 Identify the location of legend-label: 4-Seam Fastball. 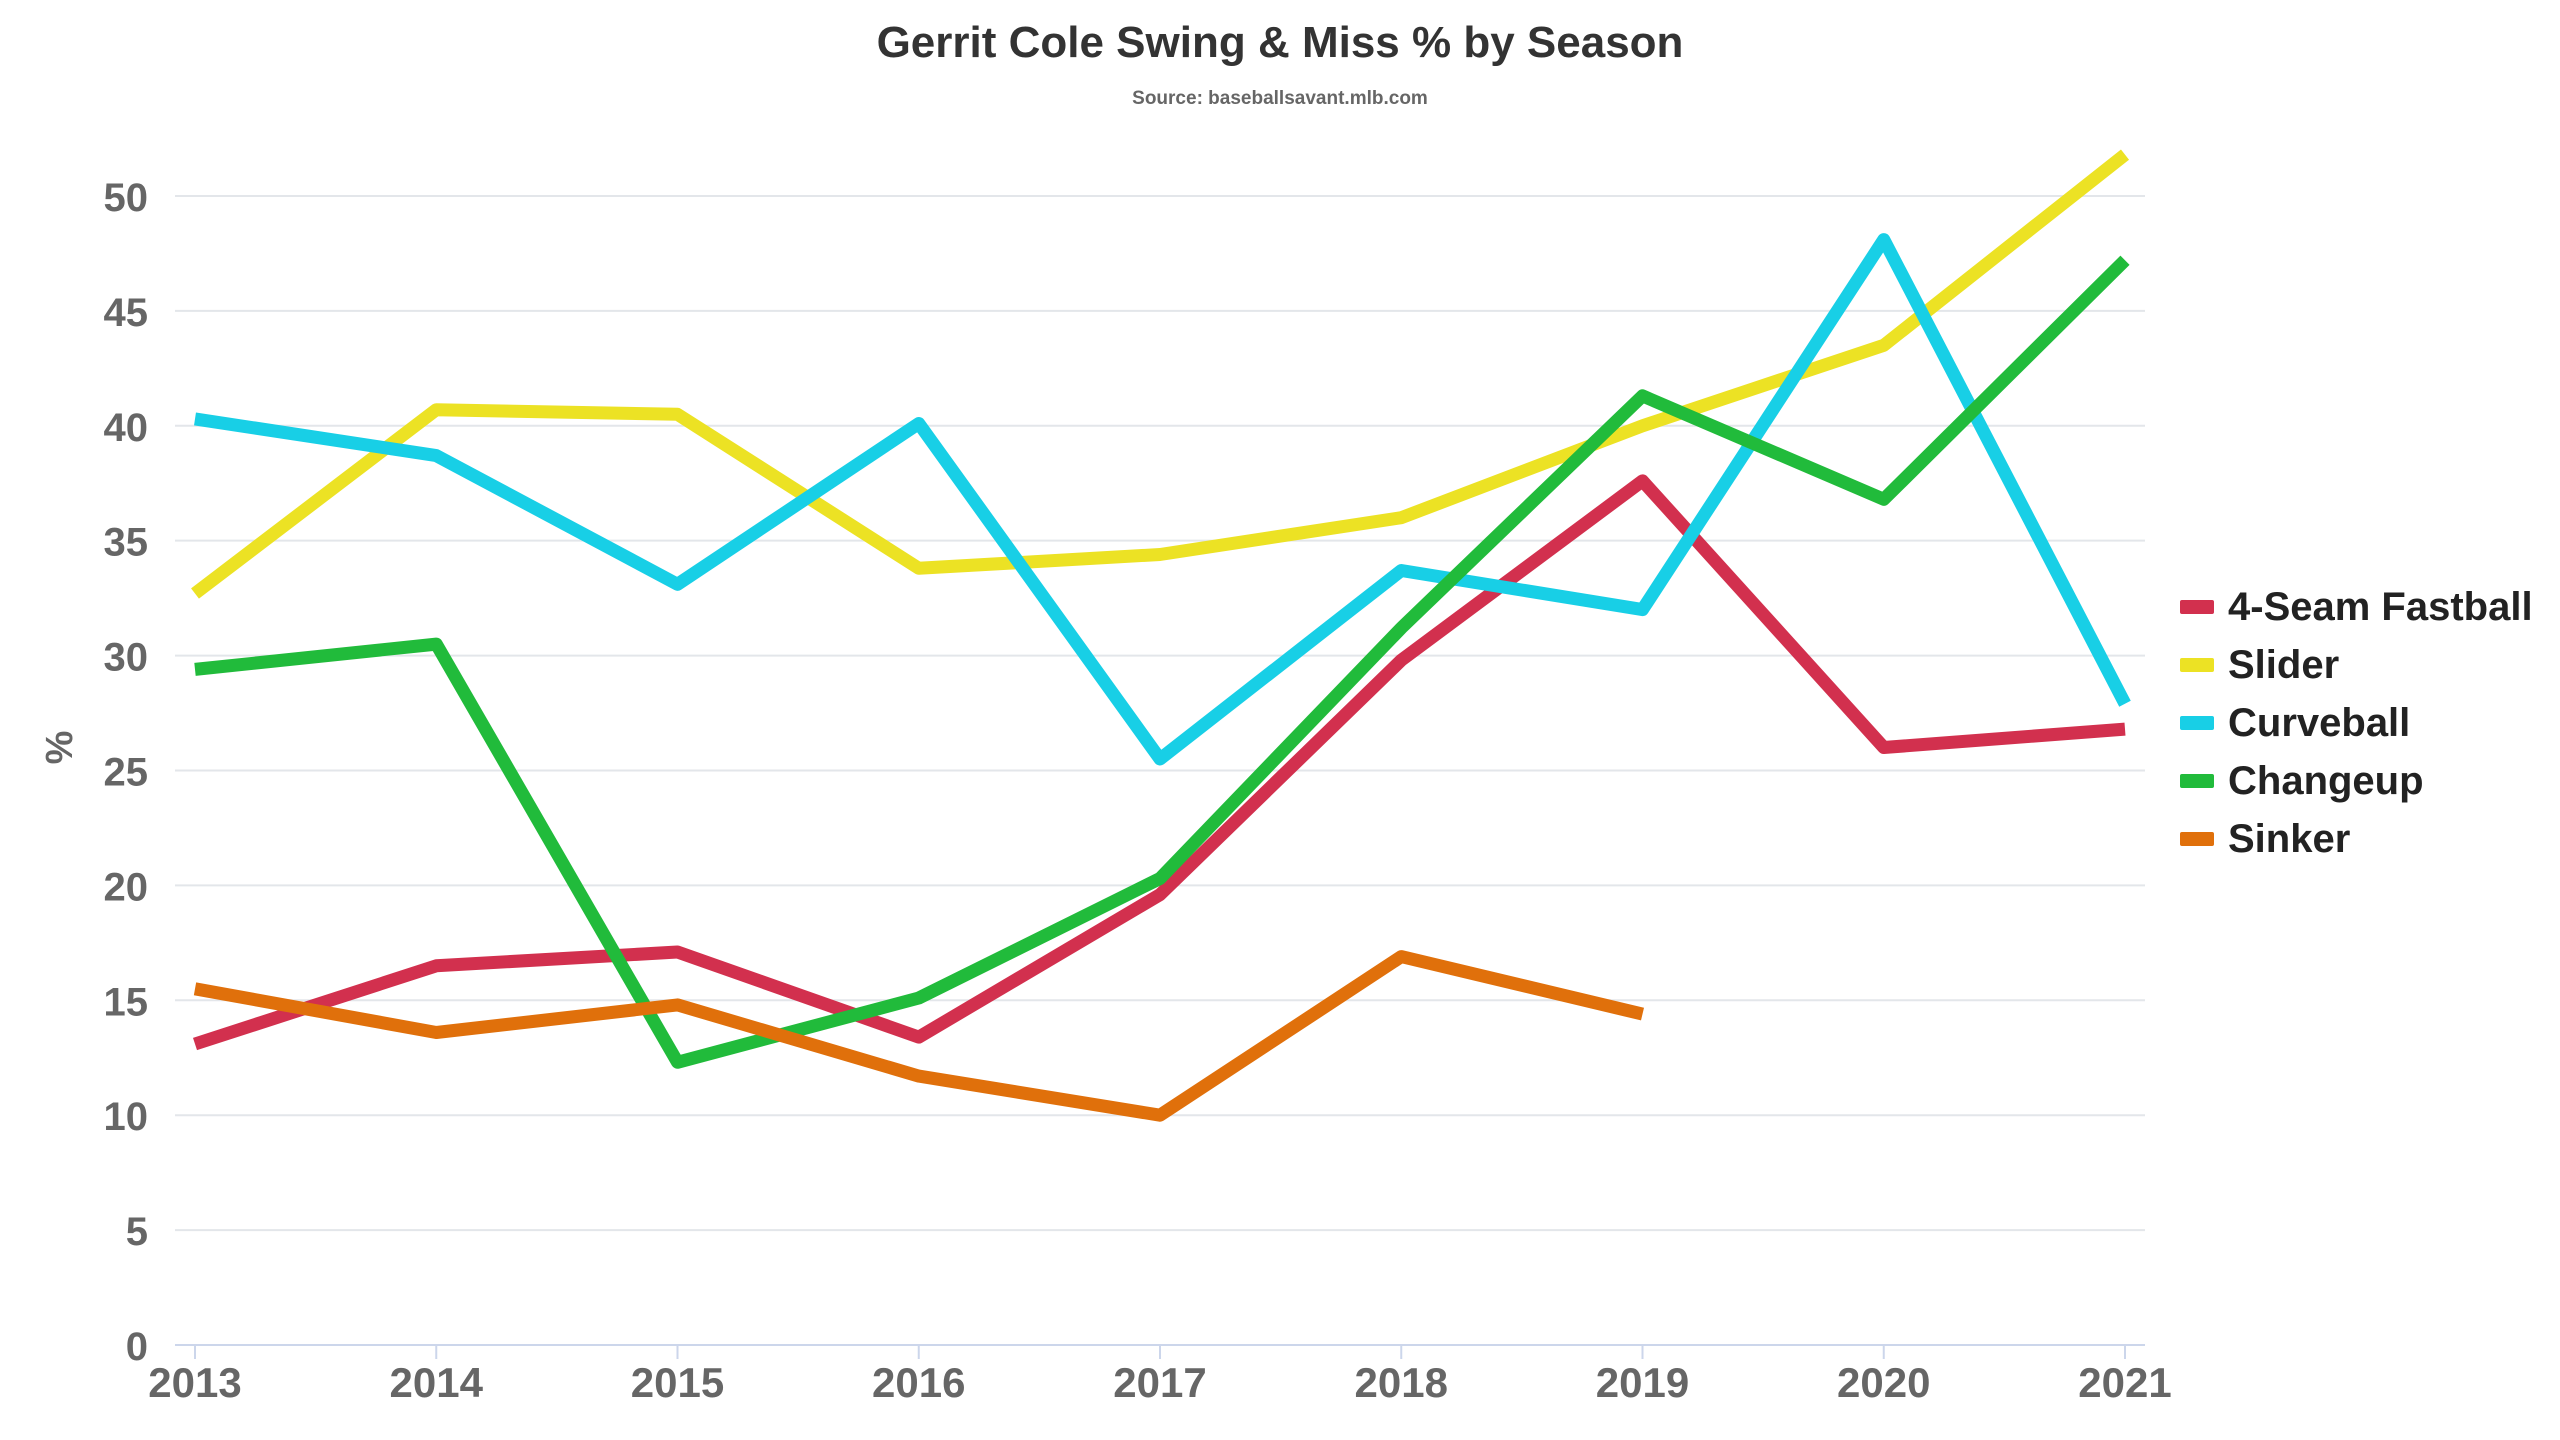
(2380, 606).